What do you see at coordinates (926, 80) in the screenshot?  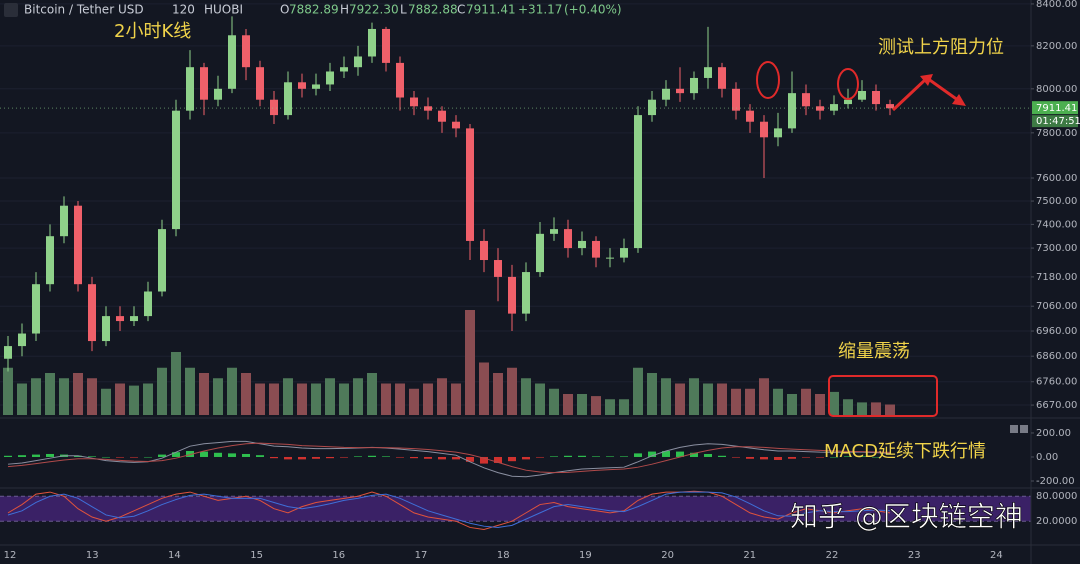 I see `arrow-head` at bounding box center [926, 80].